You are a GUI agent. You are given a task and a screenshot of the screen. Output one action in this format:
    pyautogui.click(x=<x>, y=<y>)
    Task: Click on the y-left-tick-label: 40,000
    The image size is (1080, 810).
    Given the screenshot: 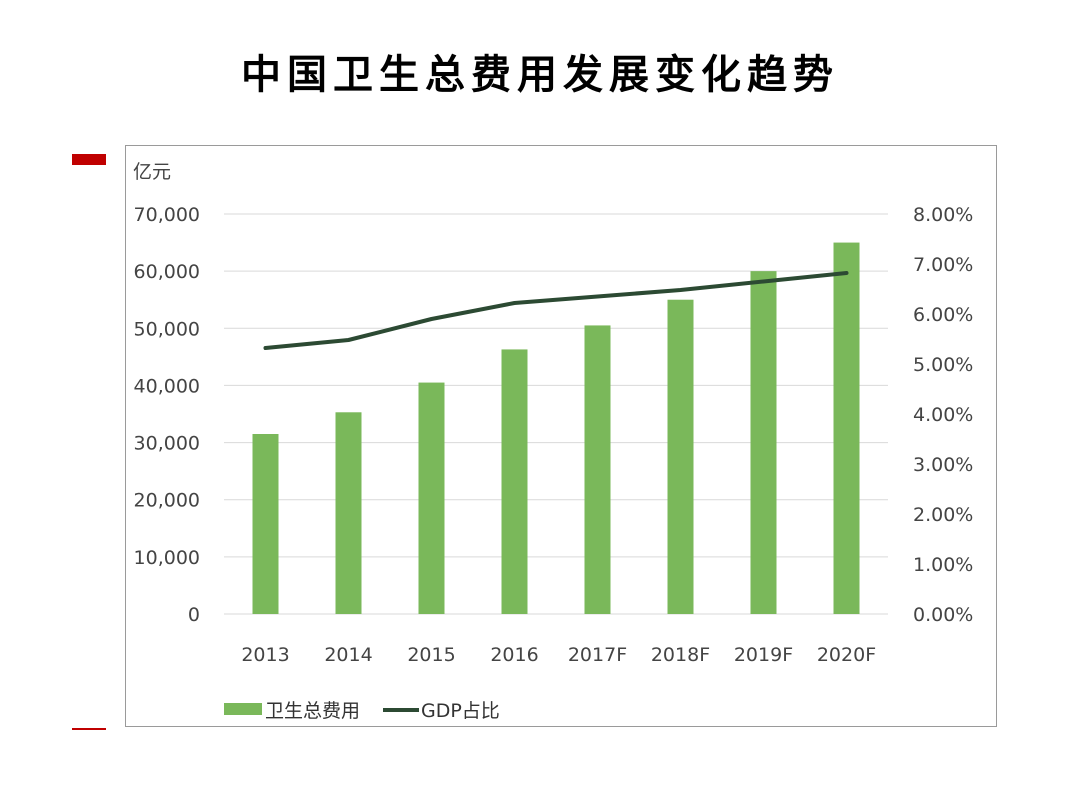 What is the action you would take?
    pyautogui.click(x=167, y=386)
    